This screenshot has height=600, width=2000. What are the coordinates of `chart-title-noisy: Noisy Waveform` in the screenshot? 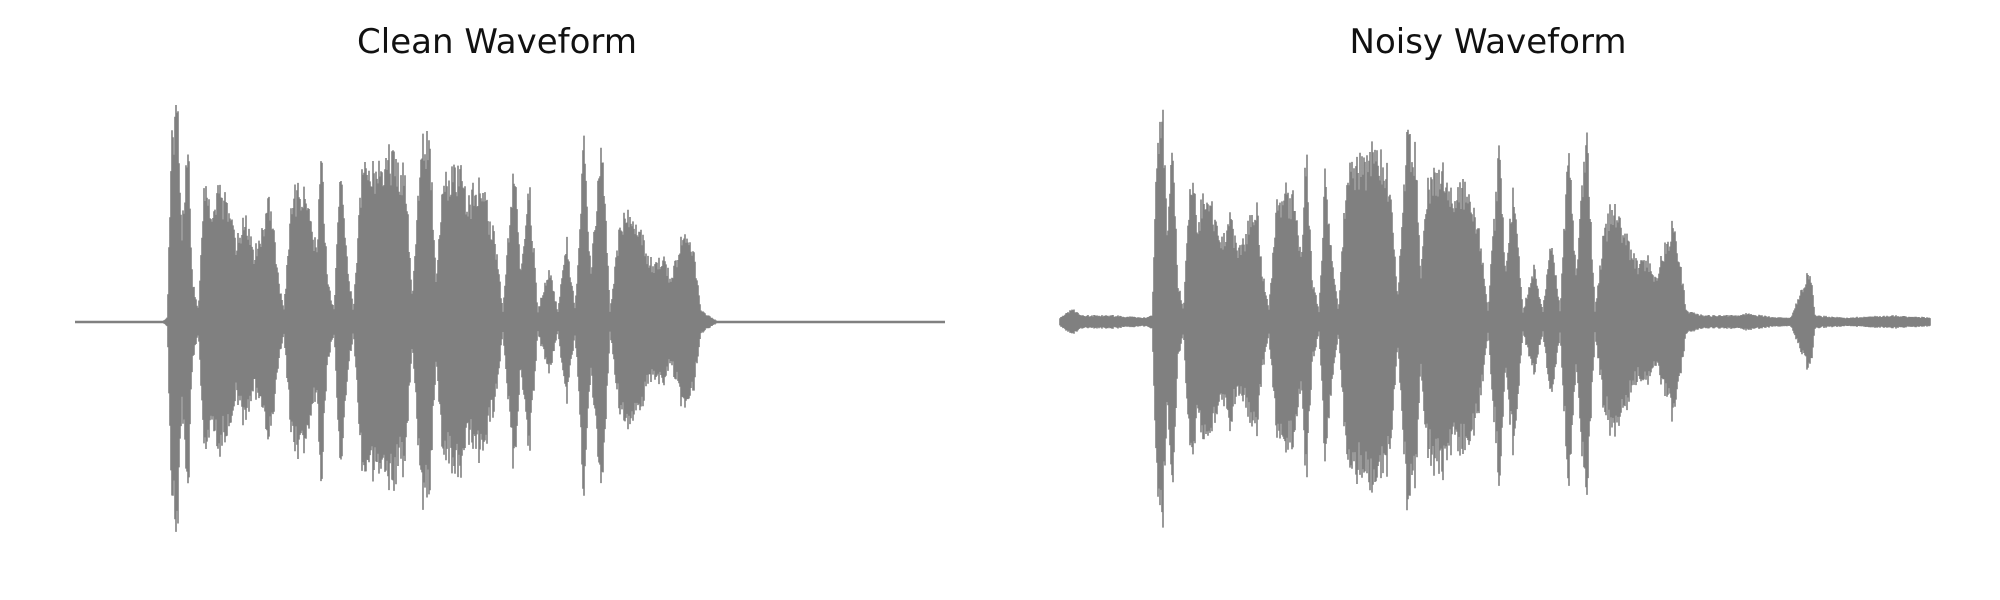 It's located at (1488, 42).